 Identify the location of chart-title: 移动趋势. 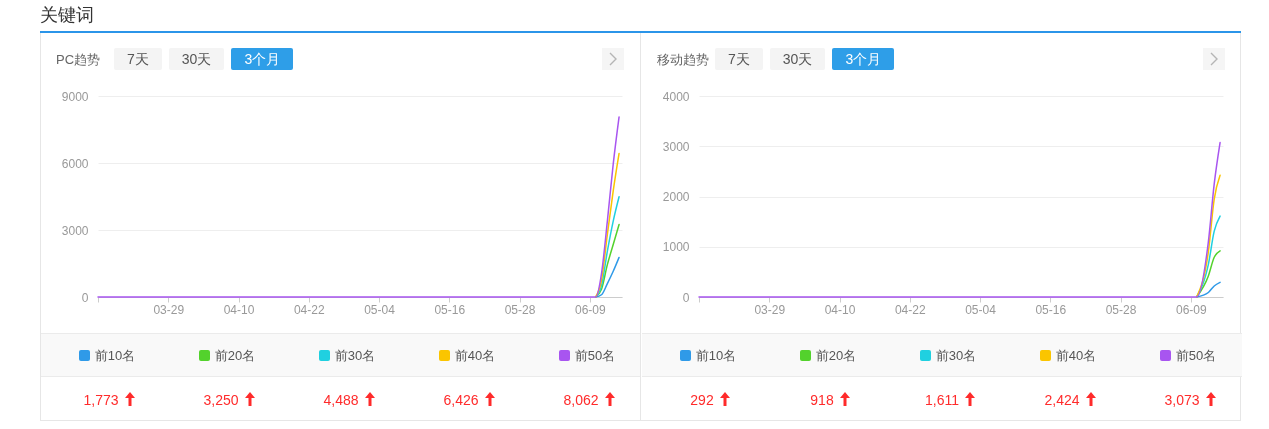
(683, 60).